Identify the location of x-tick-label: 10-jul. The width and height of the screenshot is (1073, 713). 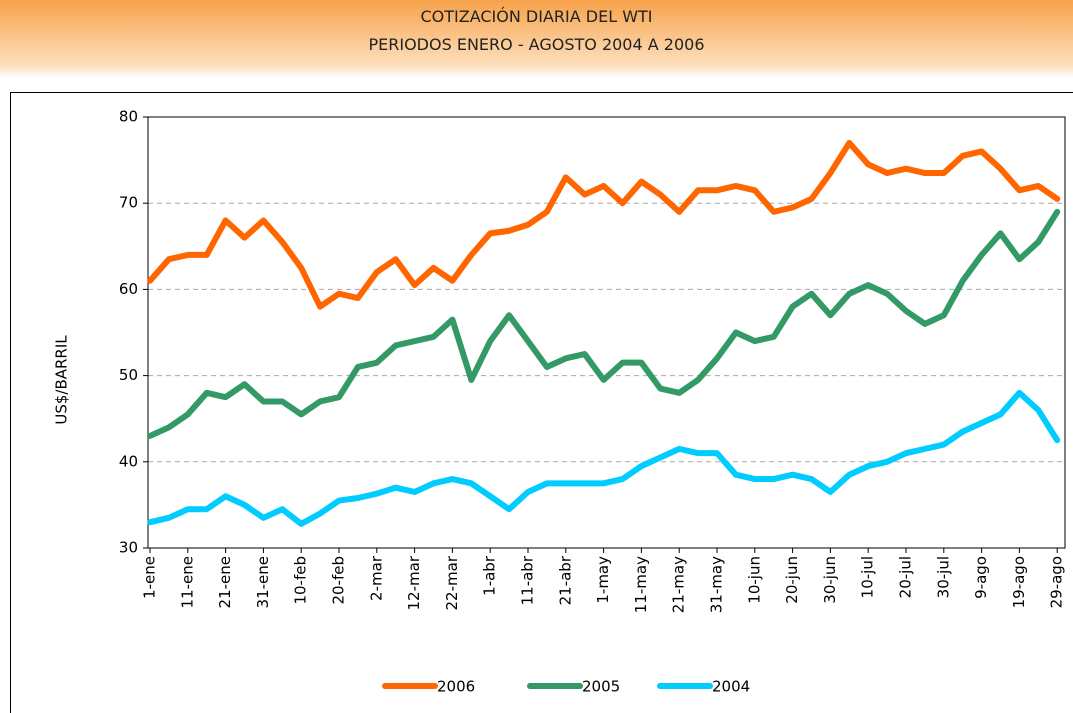
(868, 577).